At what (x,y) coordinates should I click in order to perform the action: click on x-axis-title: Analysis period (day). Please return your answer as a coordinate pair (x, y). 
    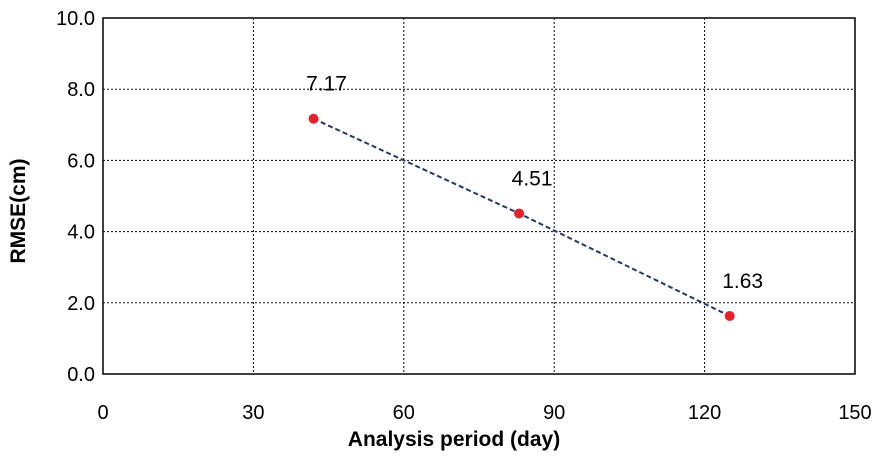
    Looking at the image, I should click on (454, 439).